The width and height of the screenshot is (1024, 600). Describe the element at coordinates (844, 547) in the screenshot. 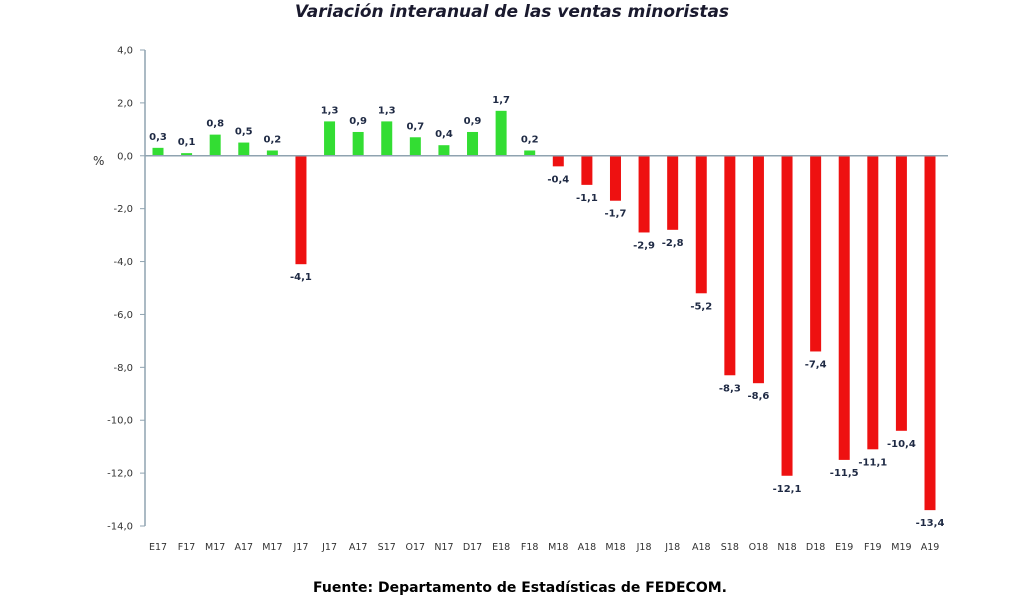

I see `x-tick-label: E19` at that location.